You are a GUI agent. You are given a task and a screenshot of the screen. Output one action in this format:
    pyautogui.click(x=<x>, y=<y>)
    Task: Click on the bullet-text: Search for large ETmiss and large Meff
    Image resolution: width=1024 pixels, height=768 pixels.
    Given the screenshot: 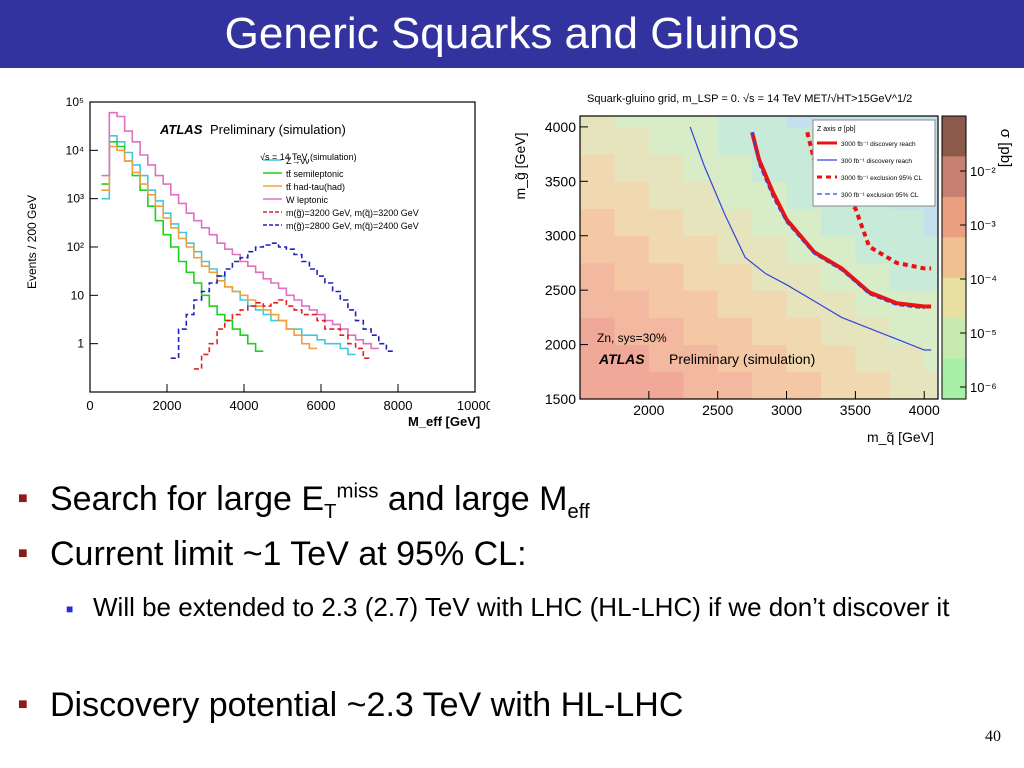 What is the action you would take?
    pyautogui.click(x=320, y=501)
    